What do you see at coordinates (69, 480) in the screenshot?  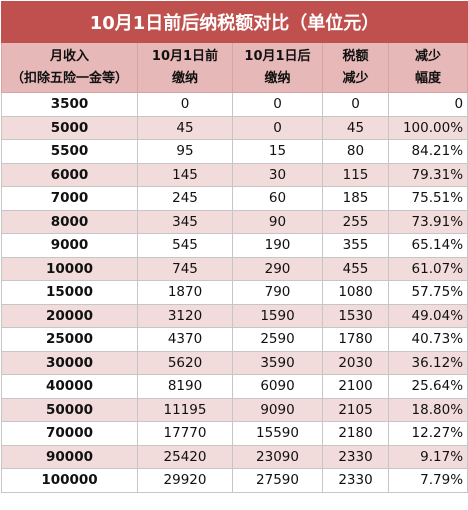 I see `cell-income: 100000` at bounding box center [69, 480].